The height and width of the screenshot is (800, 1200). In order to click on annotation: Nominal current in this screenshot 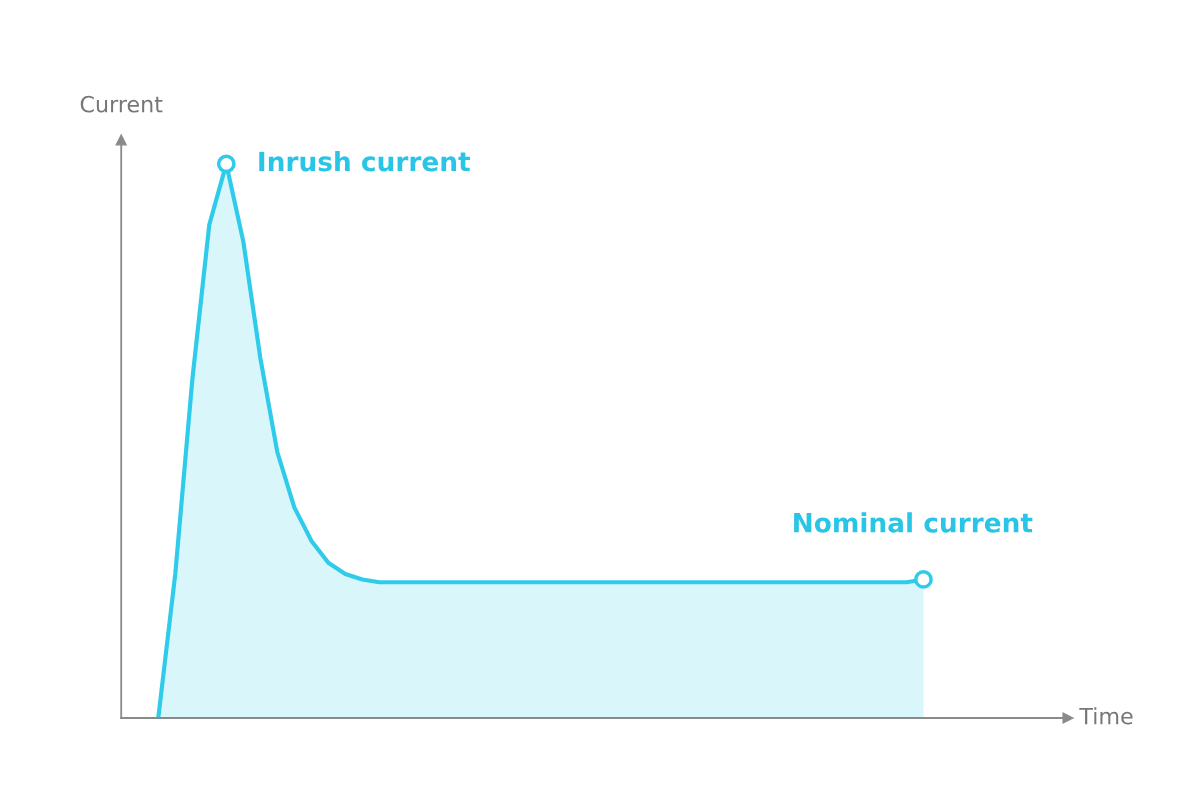, I will do `click(913, 522)`.